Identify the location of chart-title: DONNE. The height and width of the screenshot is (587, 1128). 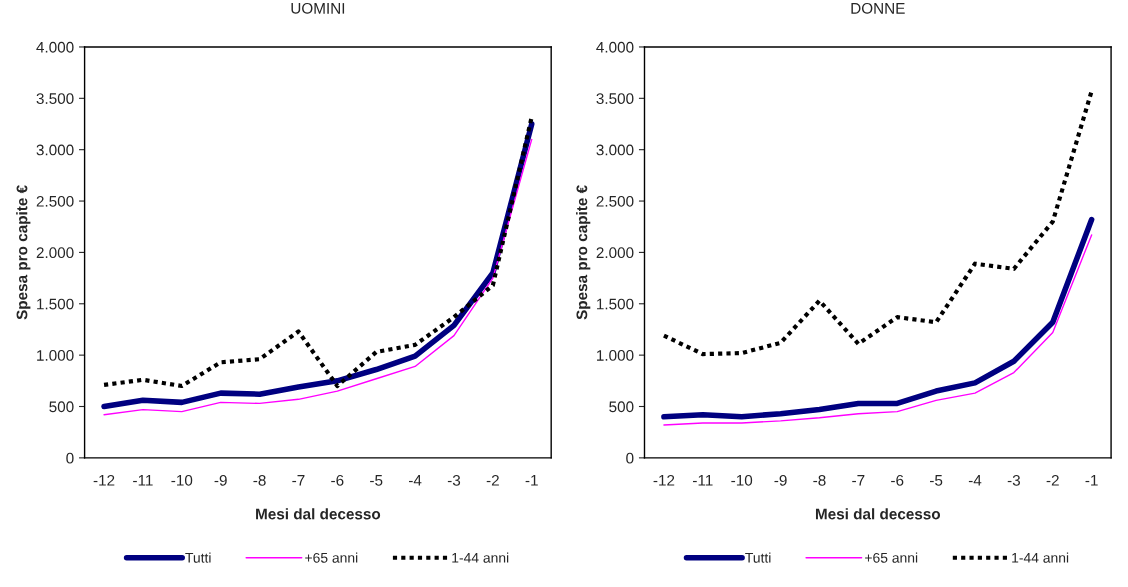
(878, 8).